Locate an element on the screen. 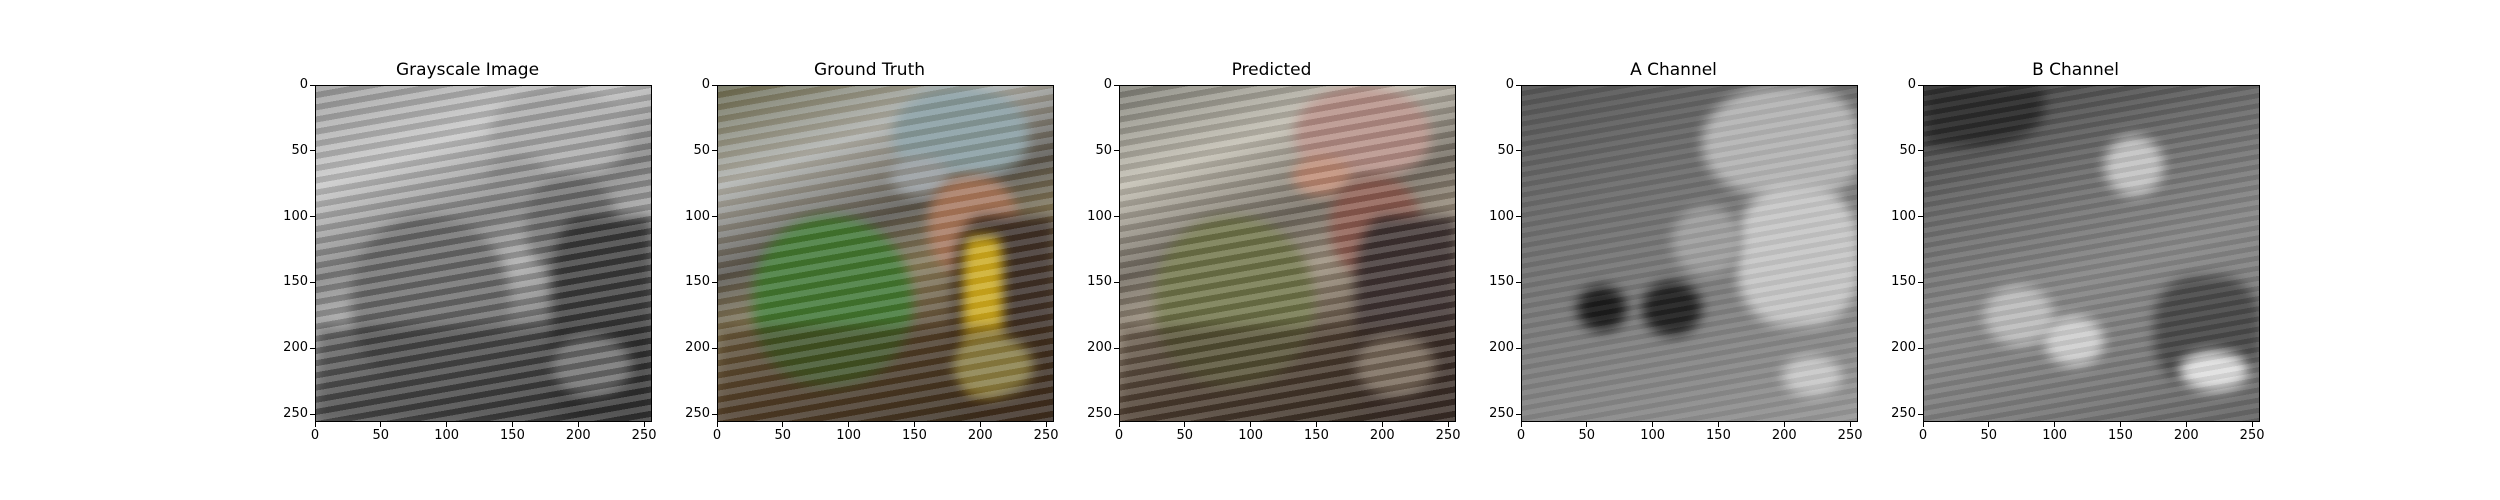  panel-title: A Channel is located at coordinates (1673, 70).